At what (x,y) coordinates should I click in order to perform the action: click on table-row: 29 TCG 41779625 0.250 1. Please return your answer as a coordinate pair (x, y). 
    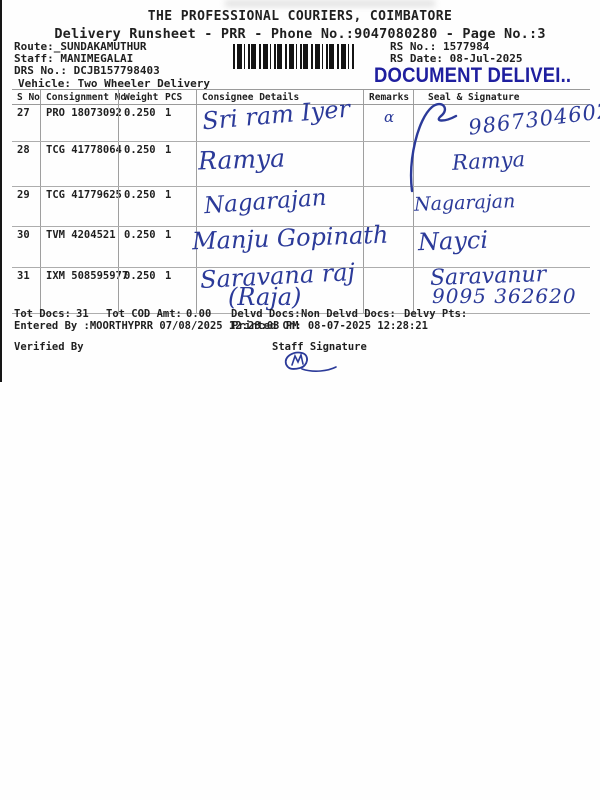
    Looking at the image, I should click on (301, 207).